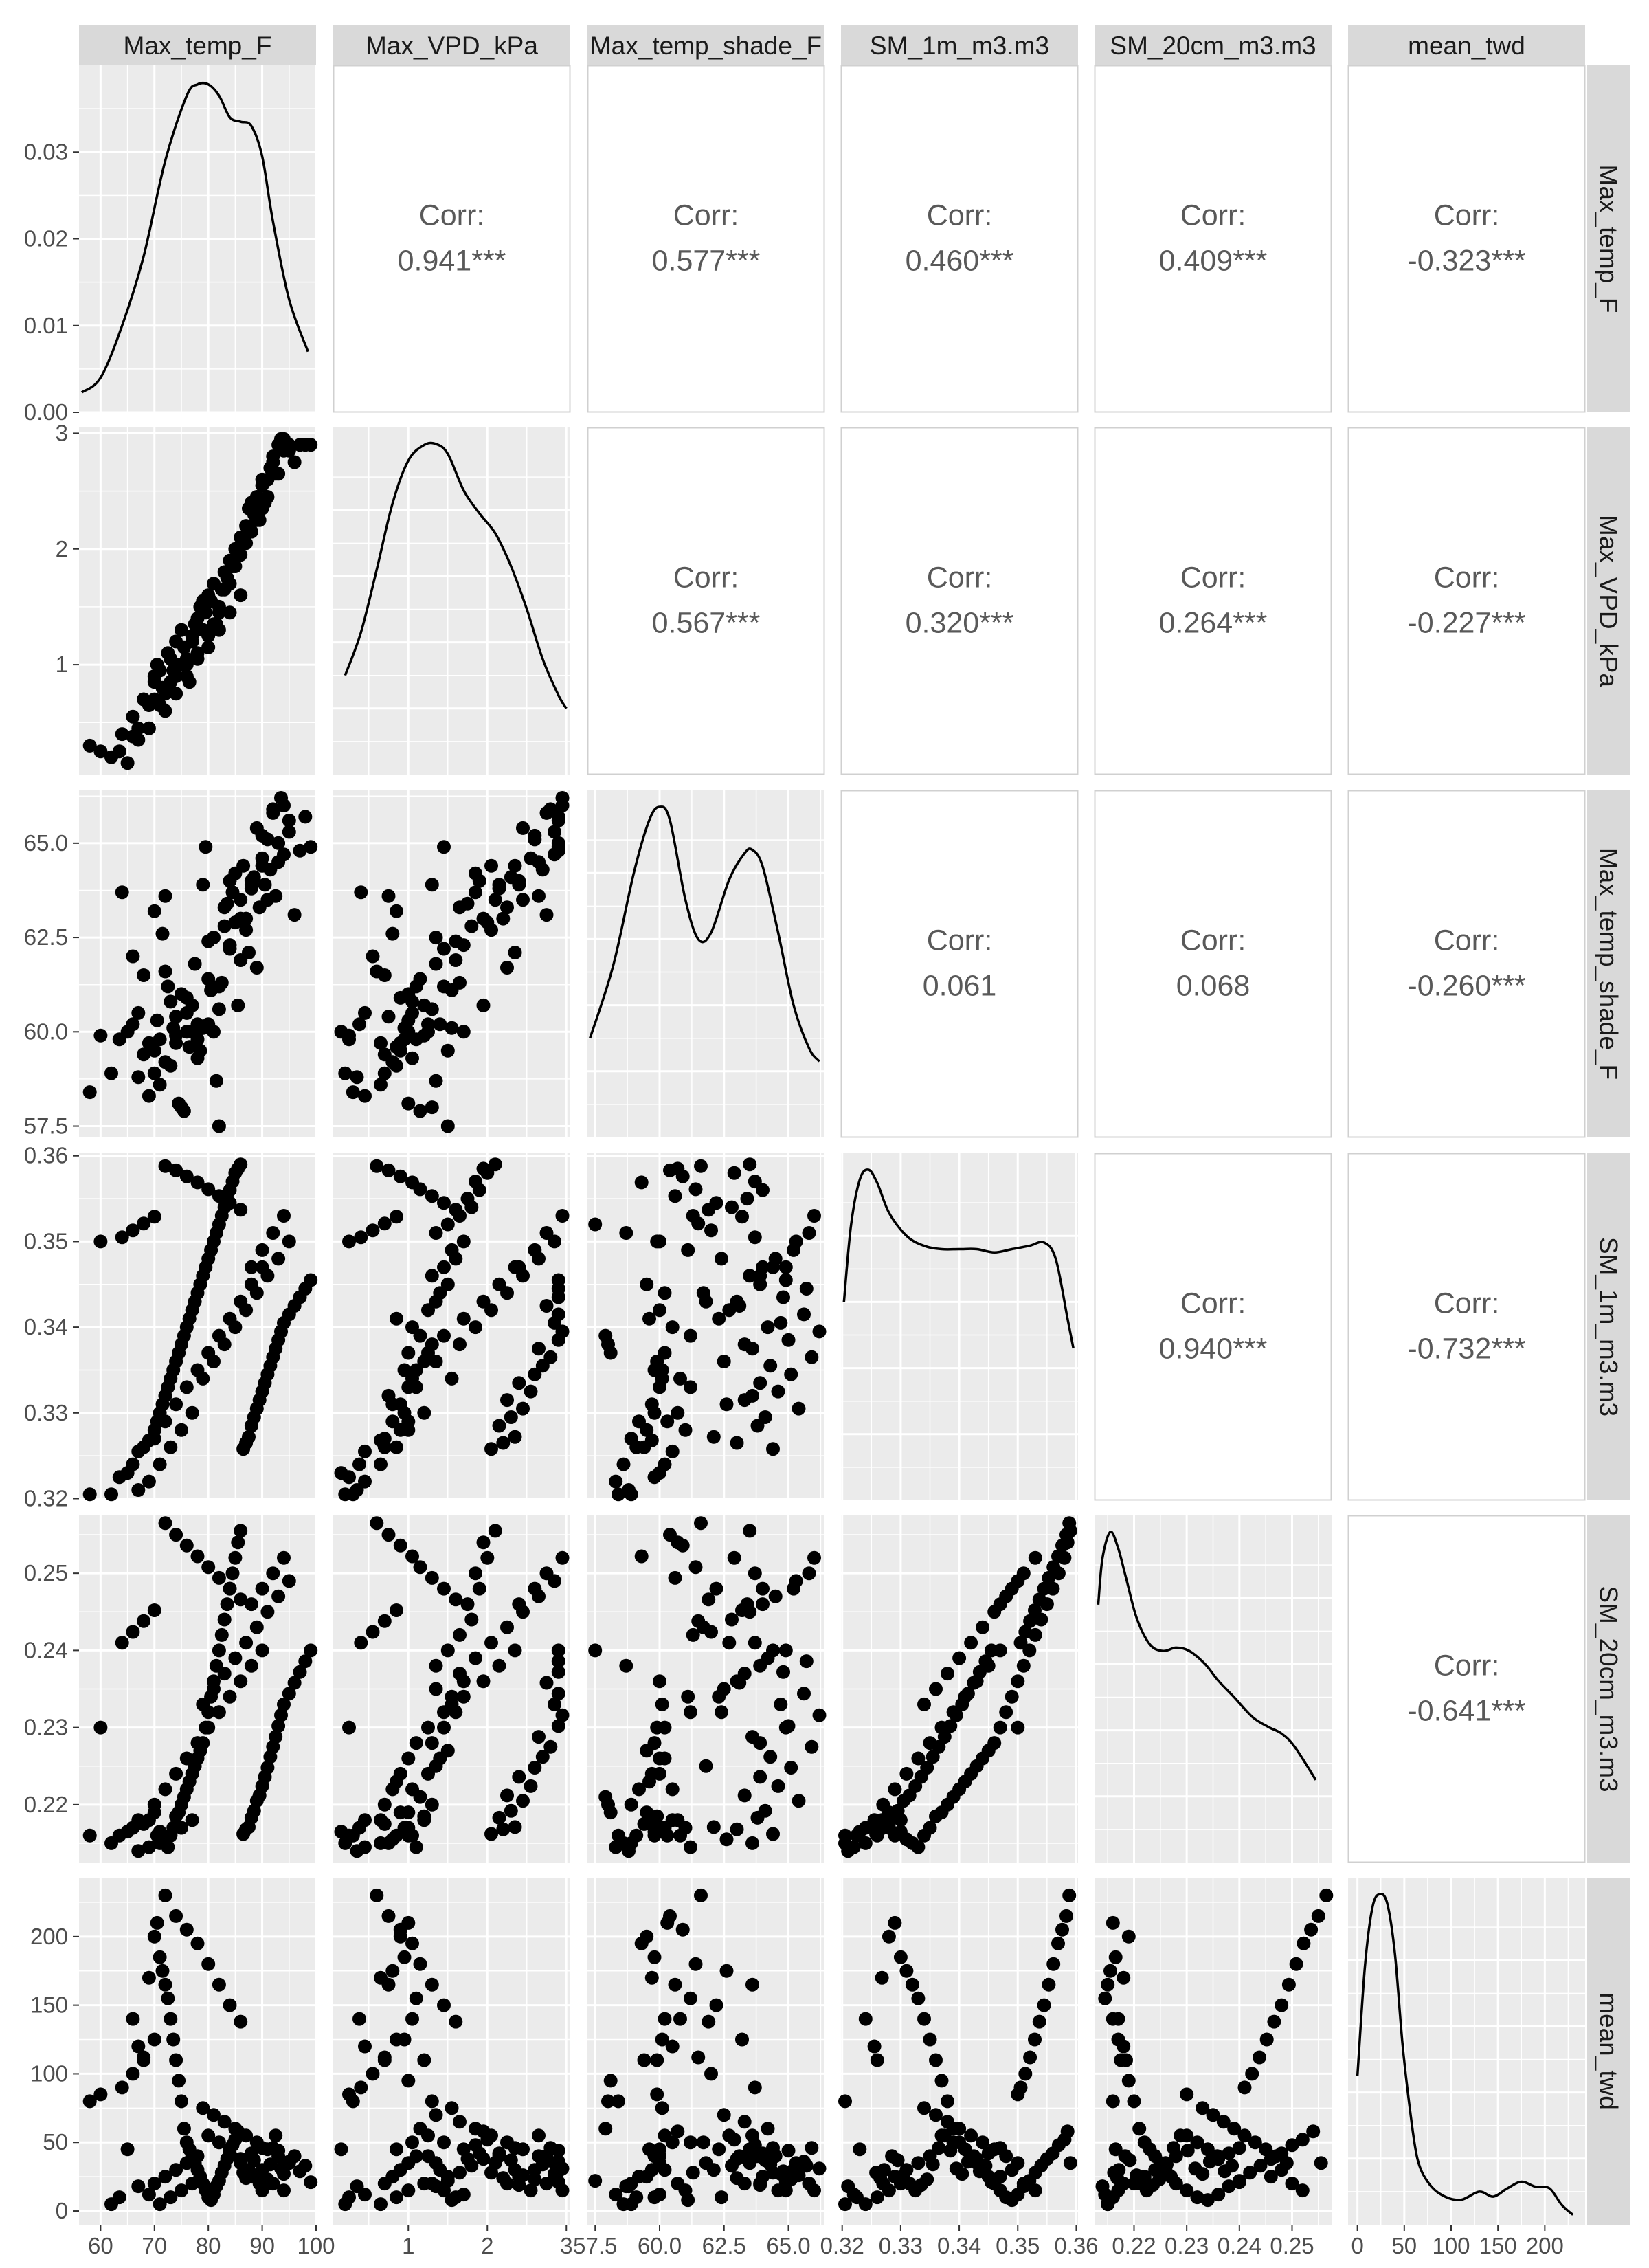  Describe the element at coordinates (960, 578) in the screenshot. I see `corr-label: Corr:` at that location.